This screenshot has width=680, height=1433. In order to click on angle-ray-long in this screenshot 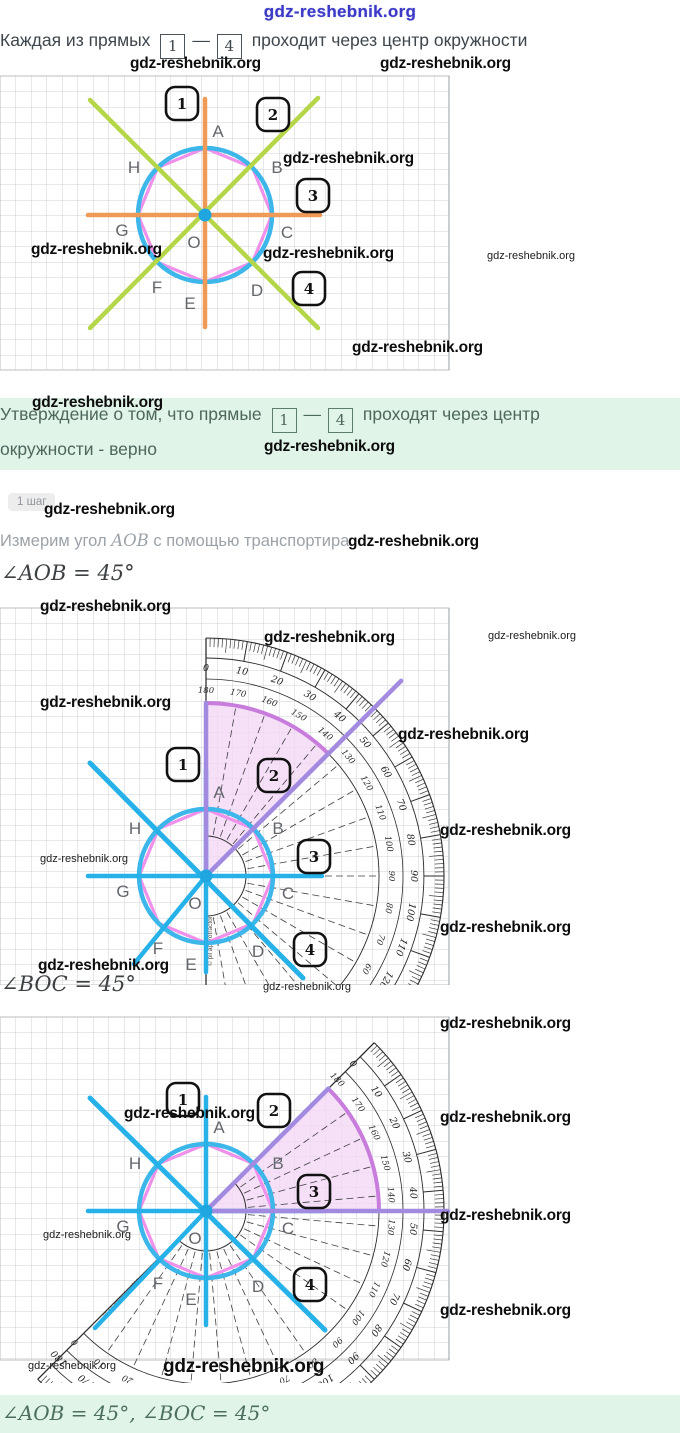, I will do `click(303, 778)`.